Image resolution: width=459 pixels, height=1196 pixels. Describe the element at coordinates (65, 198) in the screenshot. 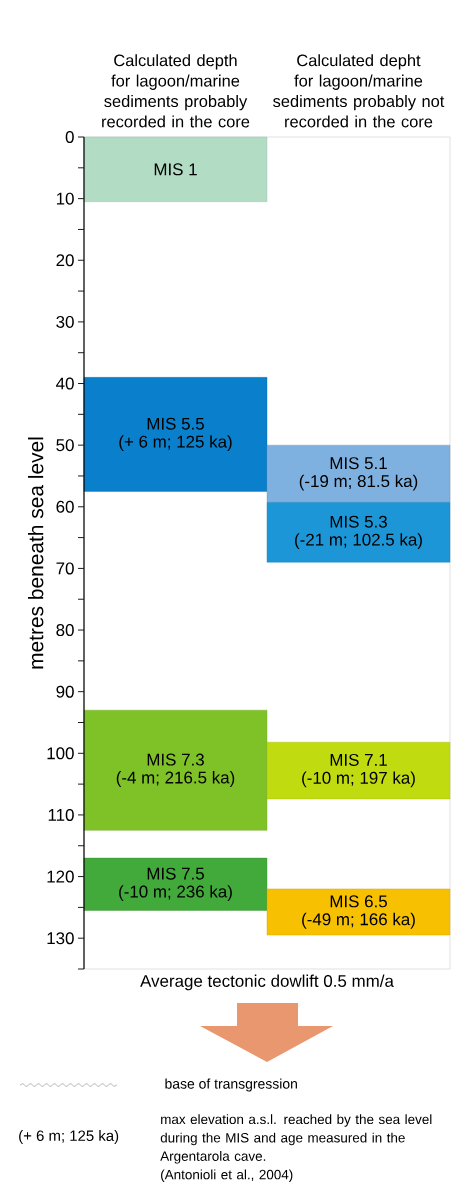

I see `y-tick-label: 10` at that location.